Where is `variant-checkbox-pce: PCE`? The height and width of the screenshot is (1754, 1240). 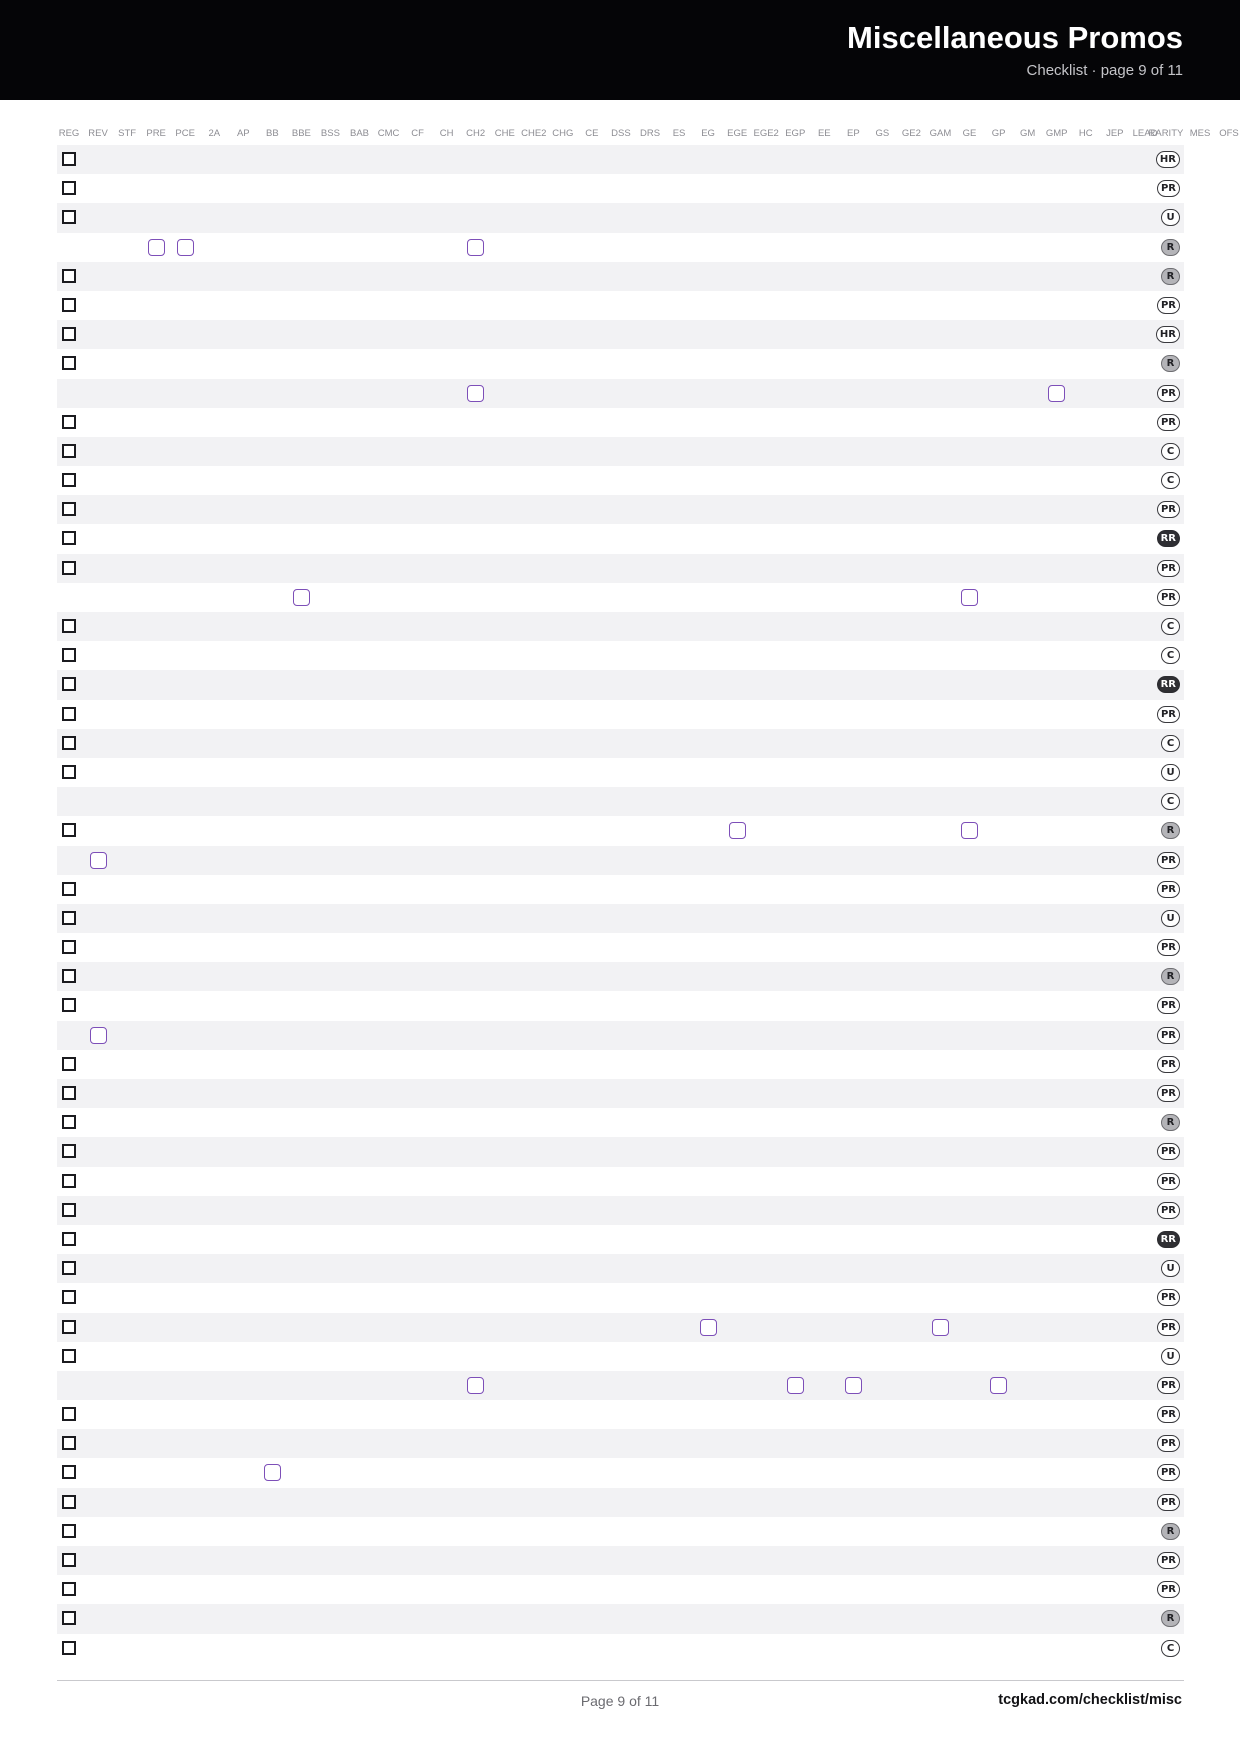 variant-checkbox-pce: PCE is located at coordinates (185, 247).